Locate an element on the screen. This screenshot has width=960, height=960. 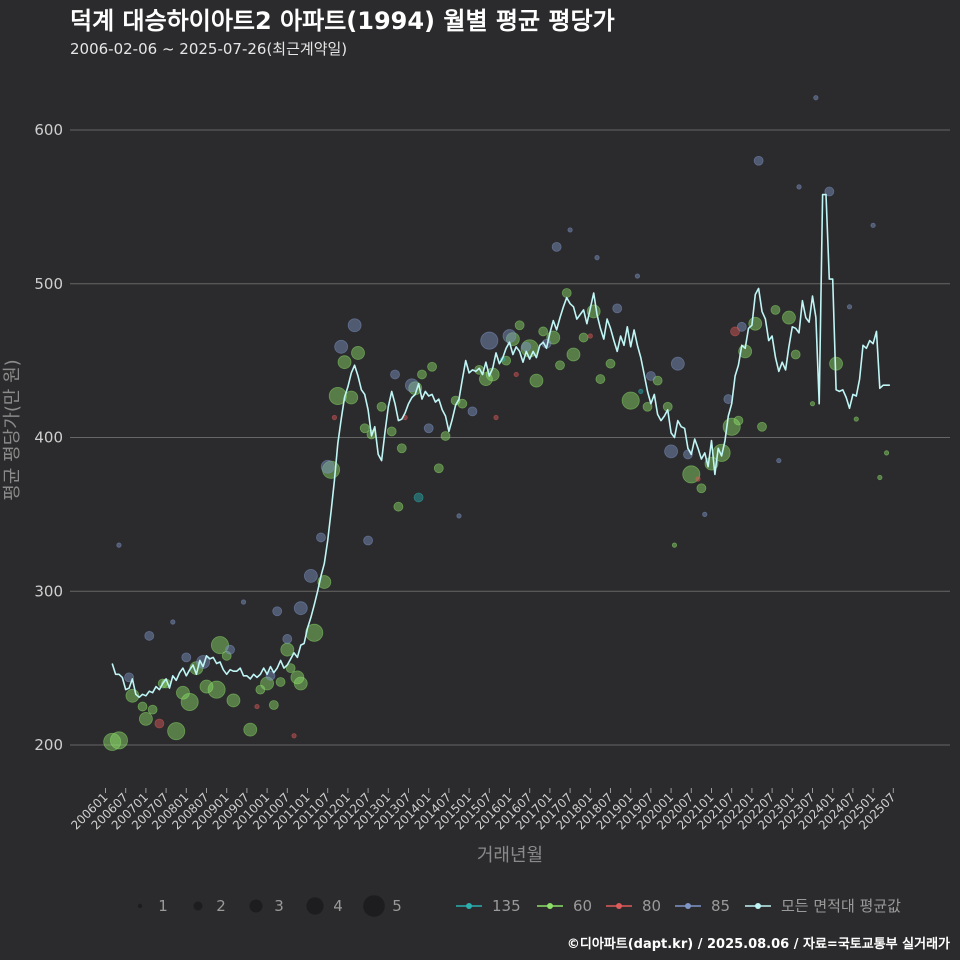
legend-label: 80 is located at coordinates (651, 906).